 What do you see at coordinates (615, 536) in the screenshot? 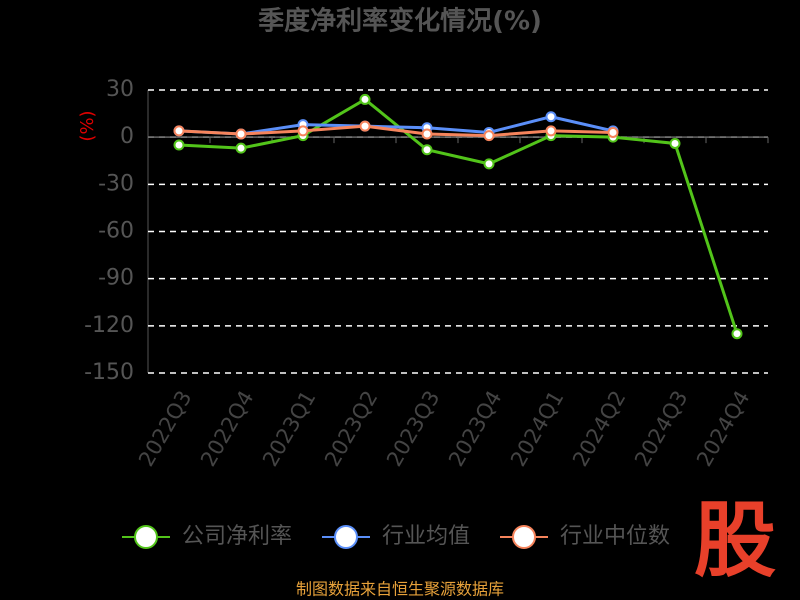
I see `legend-label: 行业中位数` at bounding box center [615, 536].